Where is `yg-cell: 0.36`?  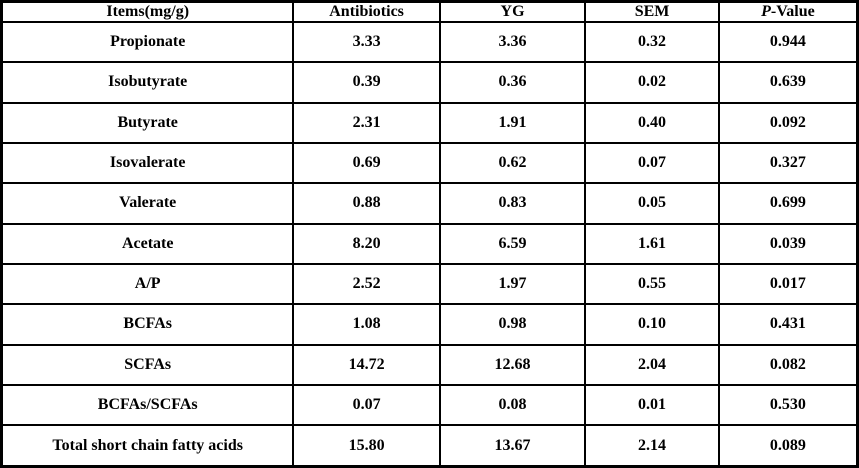 yg-cell: 0.36 is located at coordinates (512, 82).